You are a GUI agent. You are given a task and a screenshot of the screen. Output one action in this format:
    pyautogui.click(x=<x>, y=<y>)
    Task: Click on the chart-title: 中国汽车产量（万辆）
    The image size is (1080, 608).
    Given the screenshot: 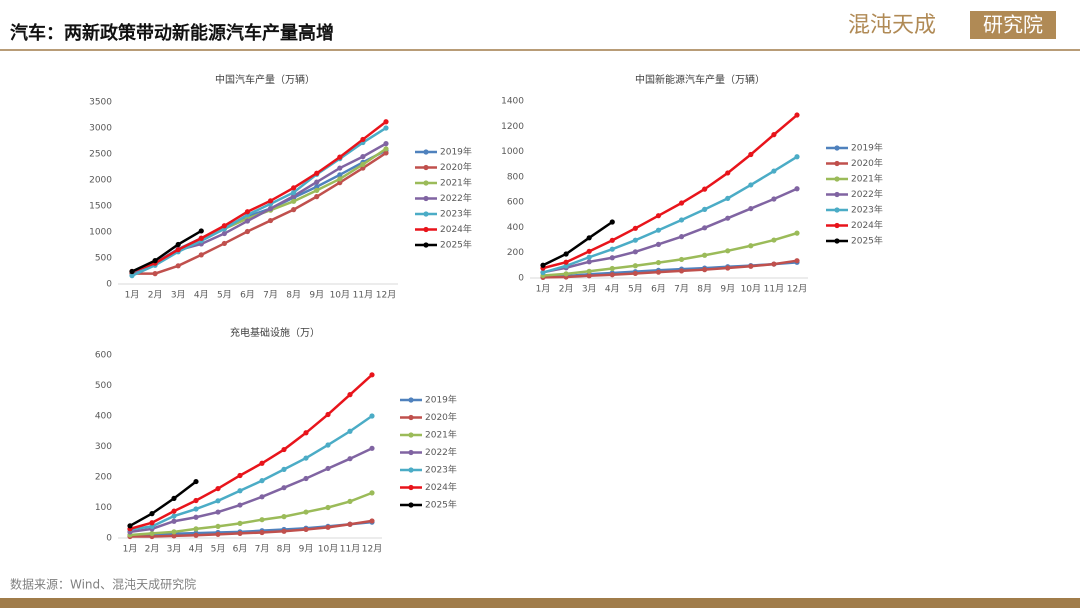 What is the action you would take?
    pyautogui.click(x=265, y=79)
    